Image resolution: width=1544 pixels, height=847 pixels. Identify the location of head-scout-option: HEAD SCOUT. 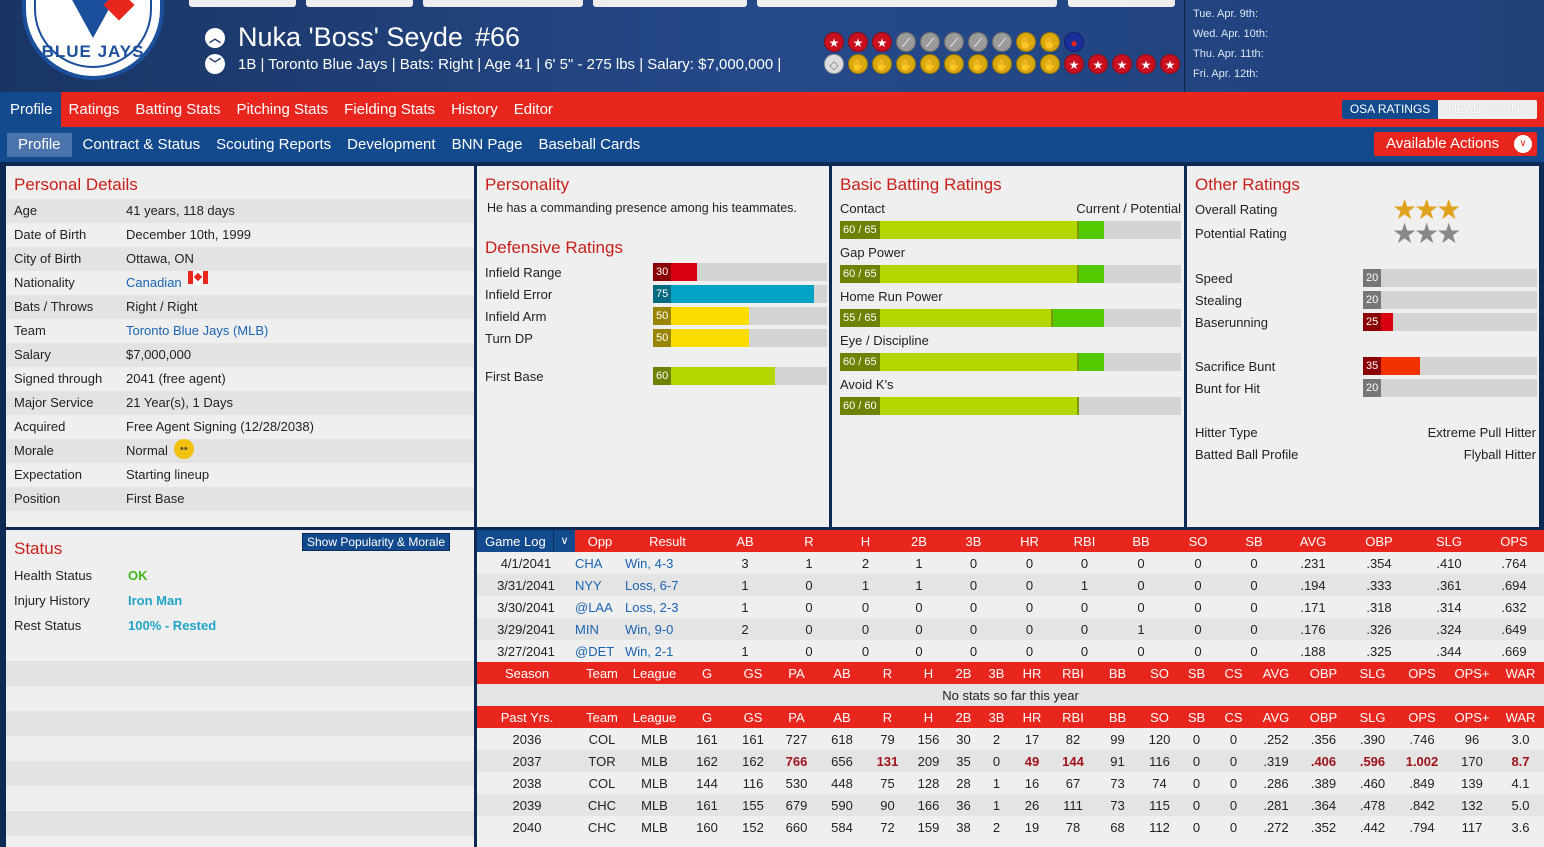
(1487, 109).